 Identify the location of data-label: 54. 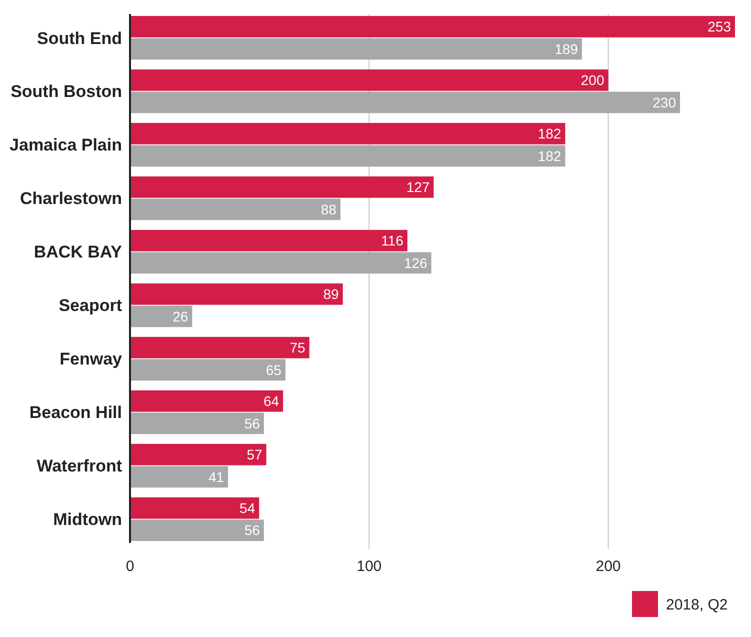
(248, 508).